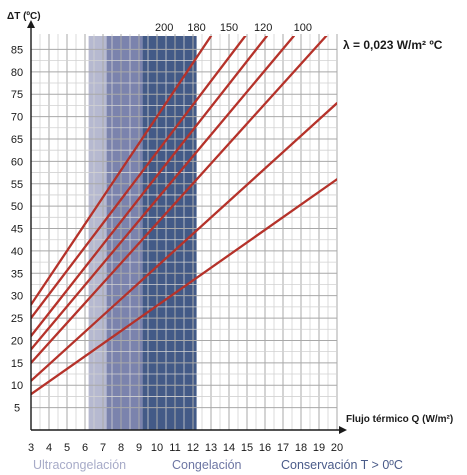 Image resolution: width=467 pixels, height=475 pixels. What do you see at coordinates (17, 252) in the screenshot?
I see `y-tick-label: 40` at bounding box center [17, 252].